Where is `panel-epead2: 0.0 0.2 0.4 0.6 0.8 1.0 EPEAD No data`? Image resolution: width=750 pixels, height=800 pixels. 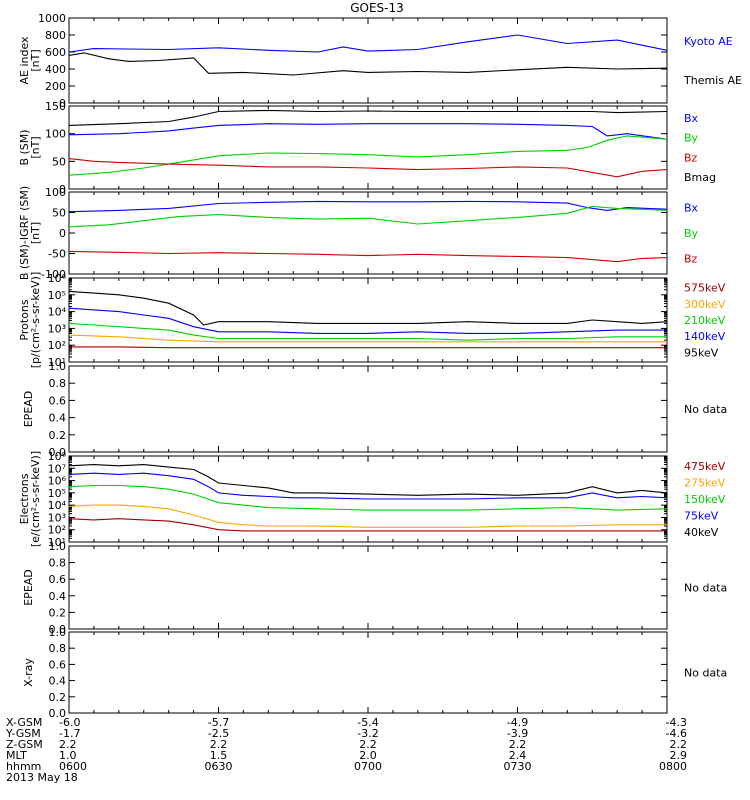 panel-epead2: 0.0 0.2 0.4 0.6 0.8 1.0 EPEAD No data is located at coordinates (374, 588).